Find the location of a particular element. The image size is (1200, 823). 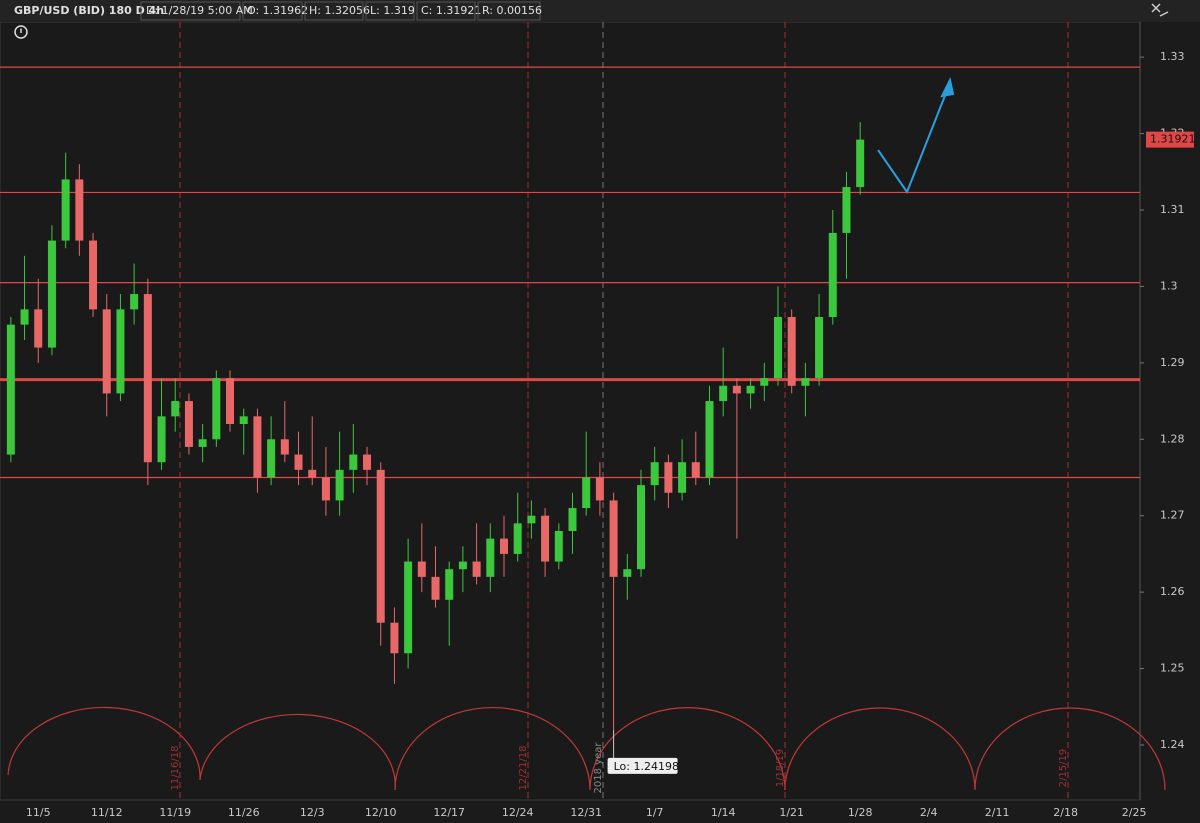

marker-label: 11/16/18 is located at coordinates (175, 768).